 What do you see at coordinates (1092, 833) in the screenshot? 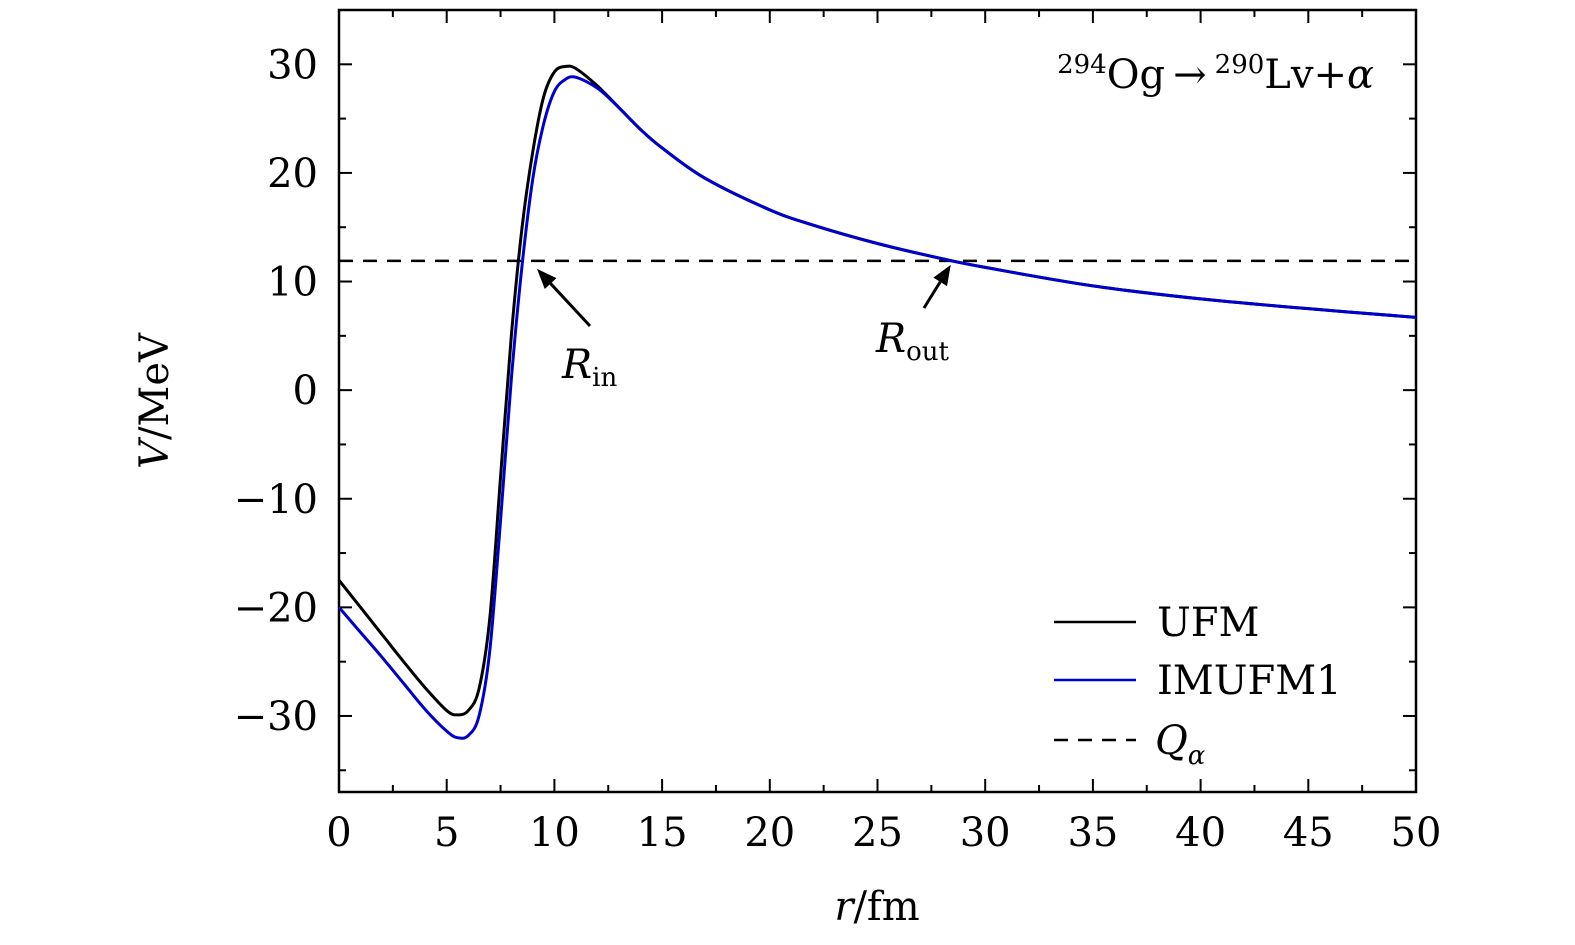
I see `x-tick-label: 35` at bounding box center [1092, 833].